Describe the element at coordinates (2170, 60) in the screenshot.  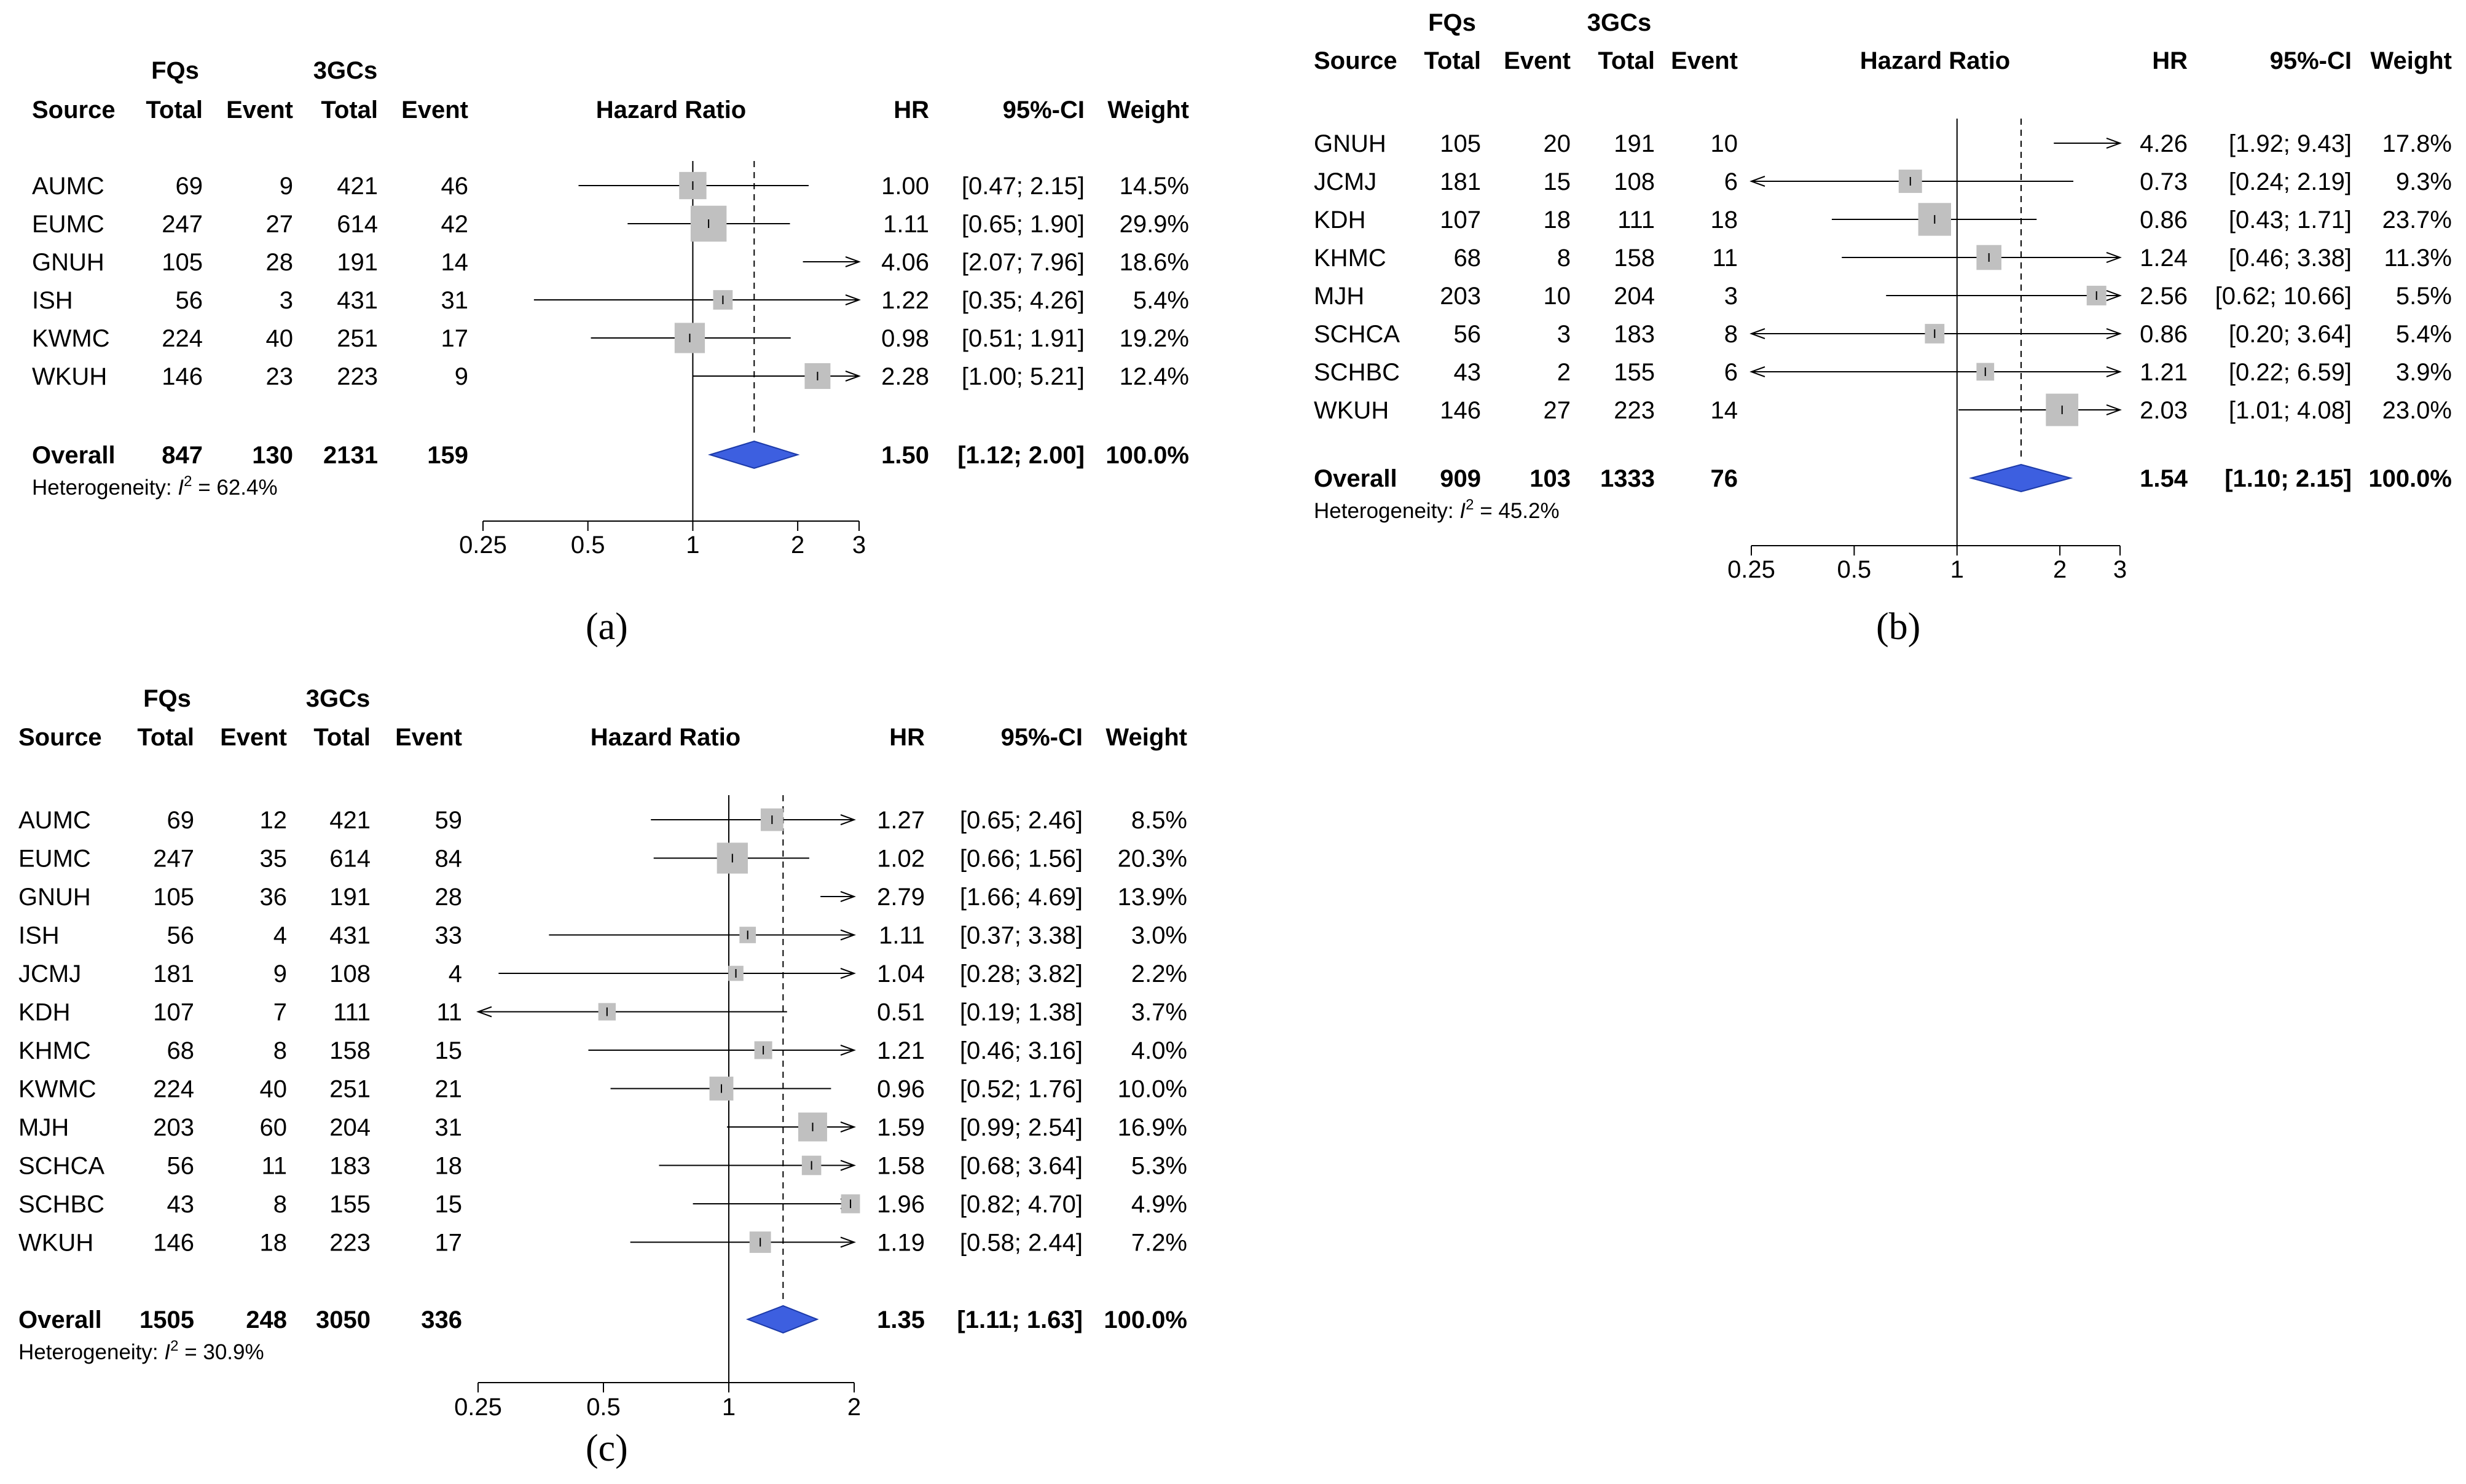
I see `col-header-hr: HR` at that location.